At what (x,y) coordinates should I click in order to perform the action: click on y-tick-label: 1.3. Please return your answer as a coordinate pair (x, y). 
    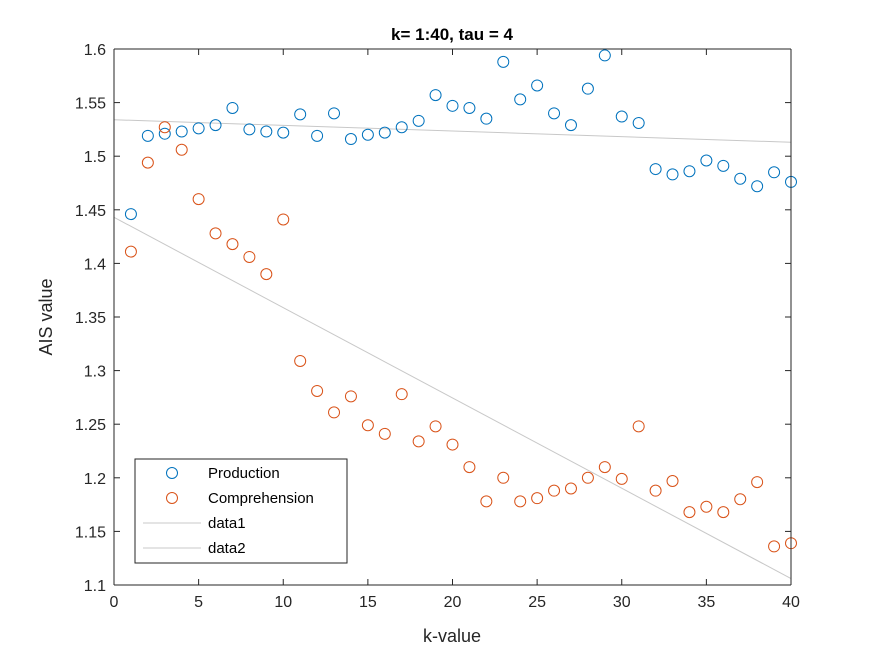
    Looking at the image, I should click on (95, 372).